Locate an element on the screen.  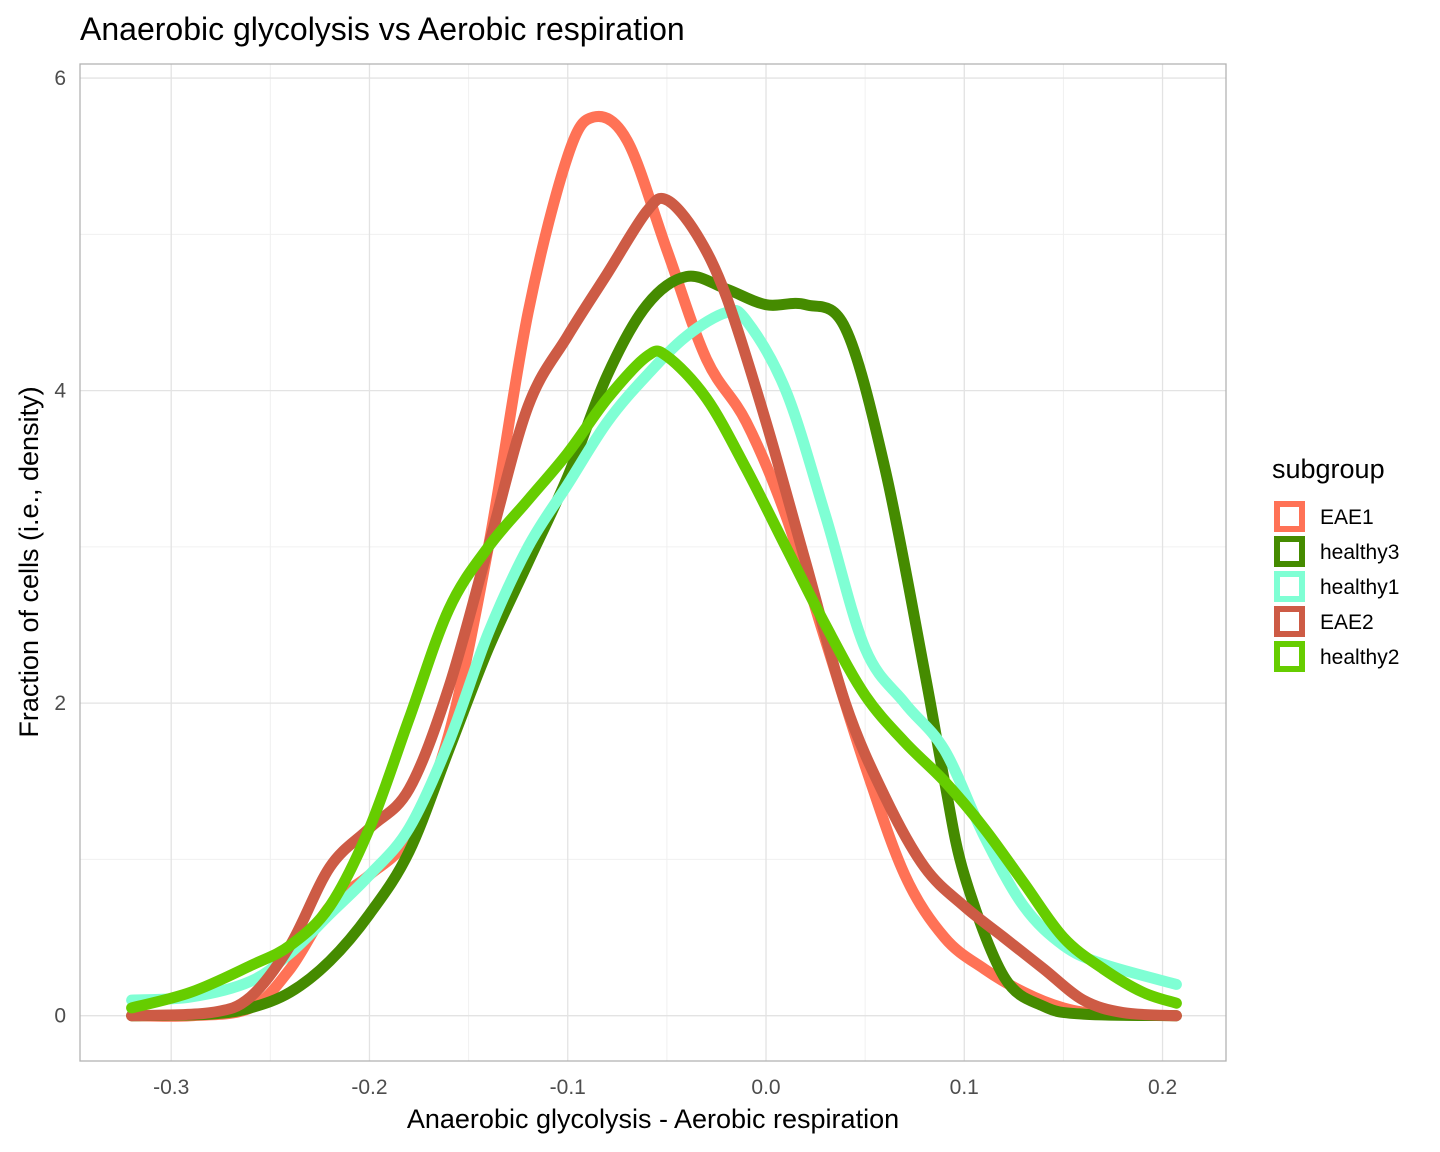
legend-key-healthy1 is located at coordinates (1289, 586).